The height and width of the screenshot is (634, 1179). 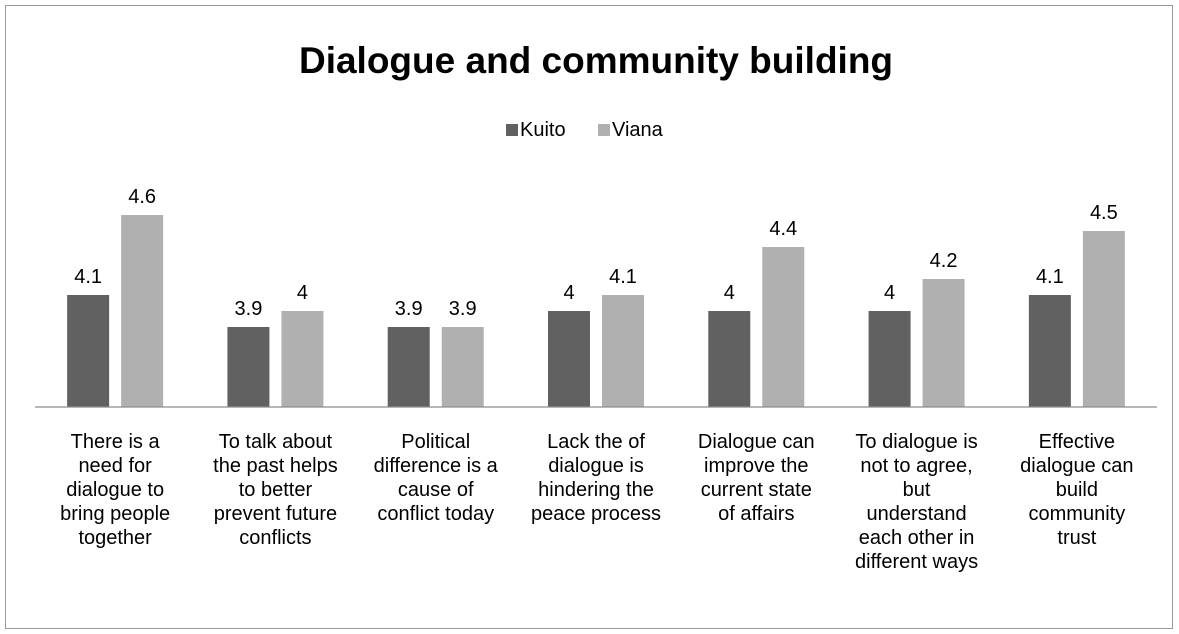 I want to click on category-label-line: prevent future, so click(x=275, y=514).